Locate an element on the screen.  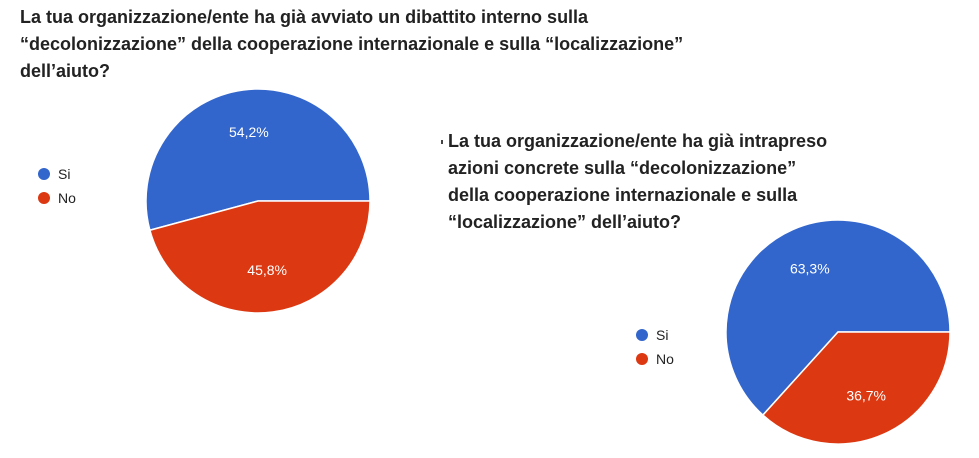
chart-1-legend: Si No is located at coordinates (57, 186).